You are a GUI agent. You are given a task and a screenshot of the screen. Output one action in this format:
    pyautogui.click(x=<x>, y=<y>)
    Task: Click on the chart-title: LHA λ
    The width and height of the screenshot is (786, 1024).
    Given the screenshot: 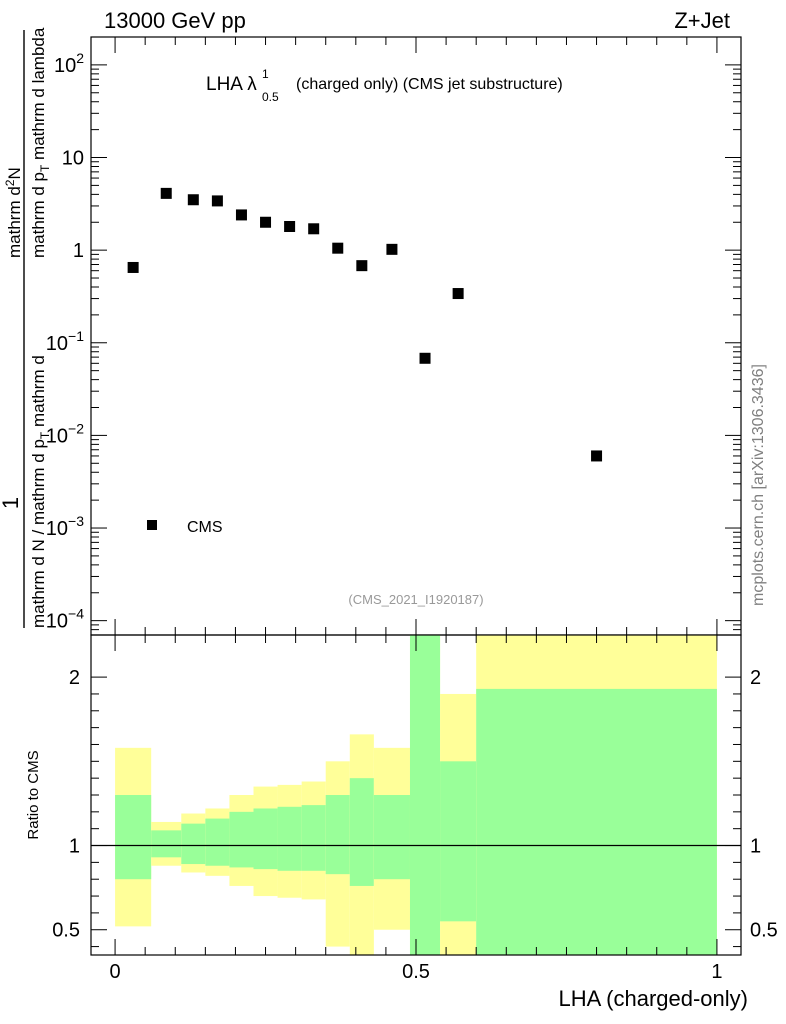 What is the action you would take?
    pyautogui.click(x=231, y=84)
    